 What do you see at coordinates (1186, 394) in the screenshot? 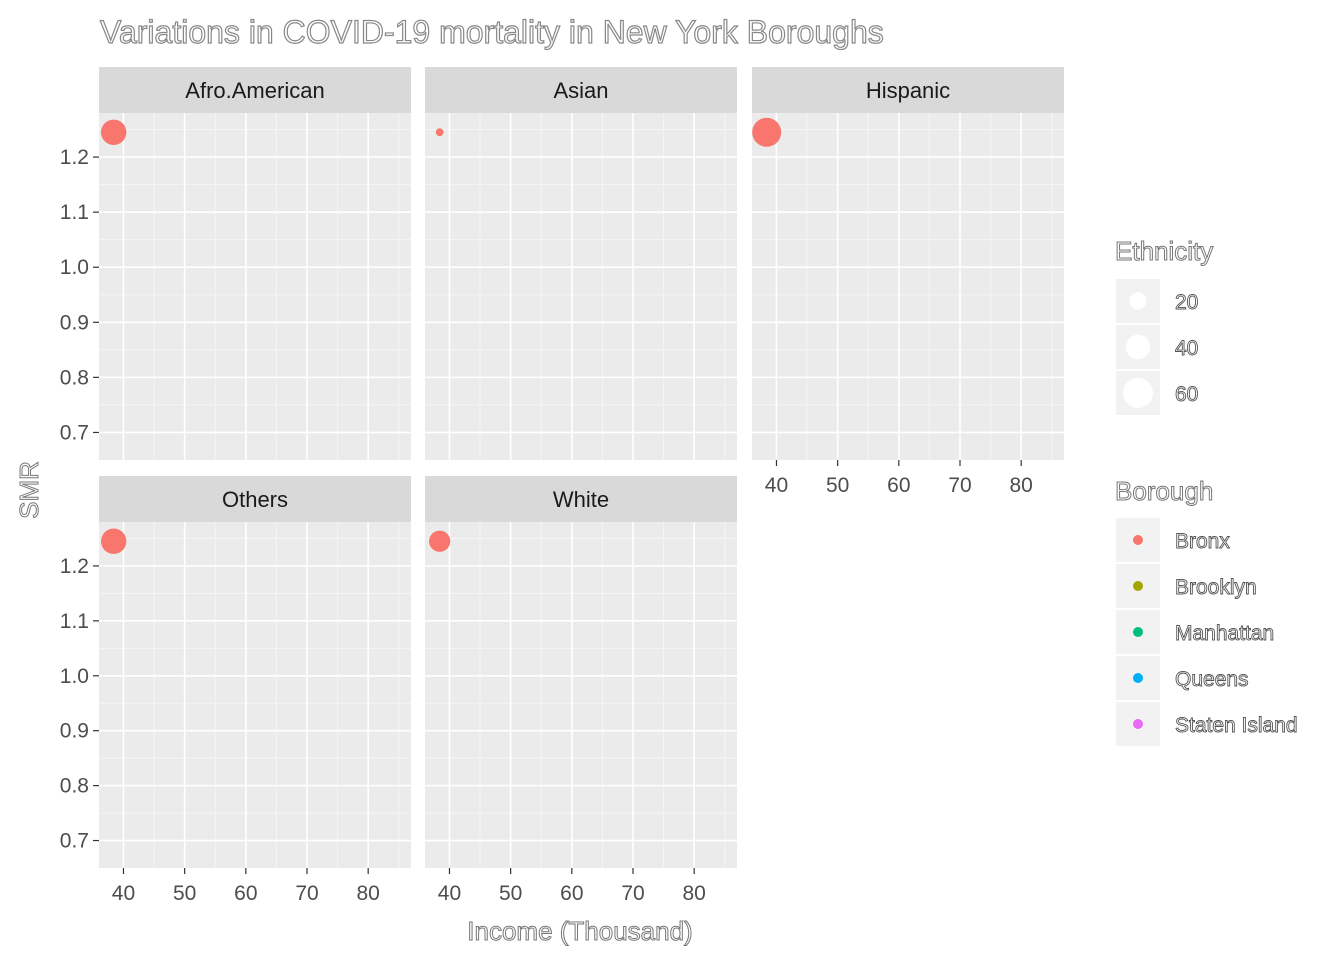
I see `ethnicity-legend-label: 60` at bounding box center [1186, 394].